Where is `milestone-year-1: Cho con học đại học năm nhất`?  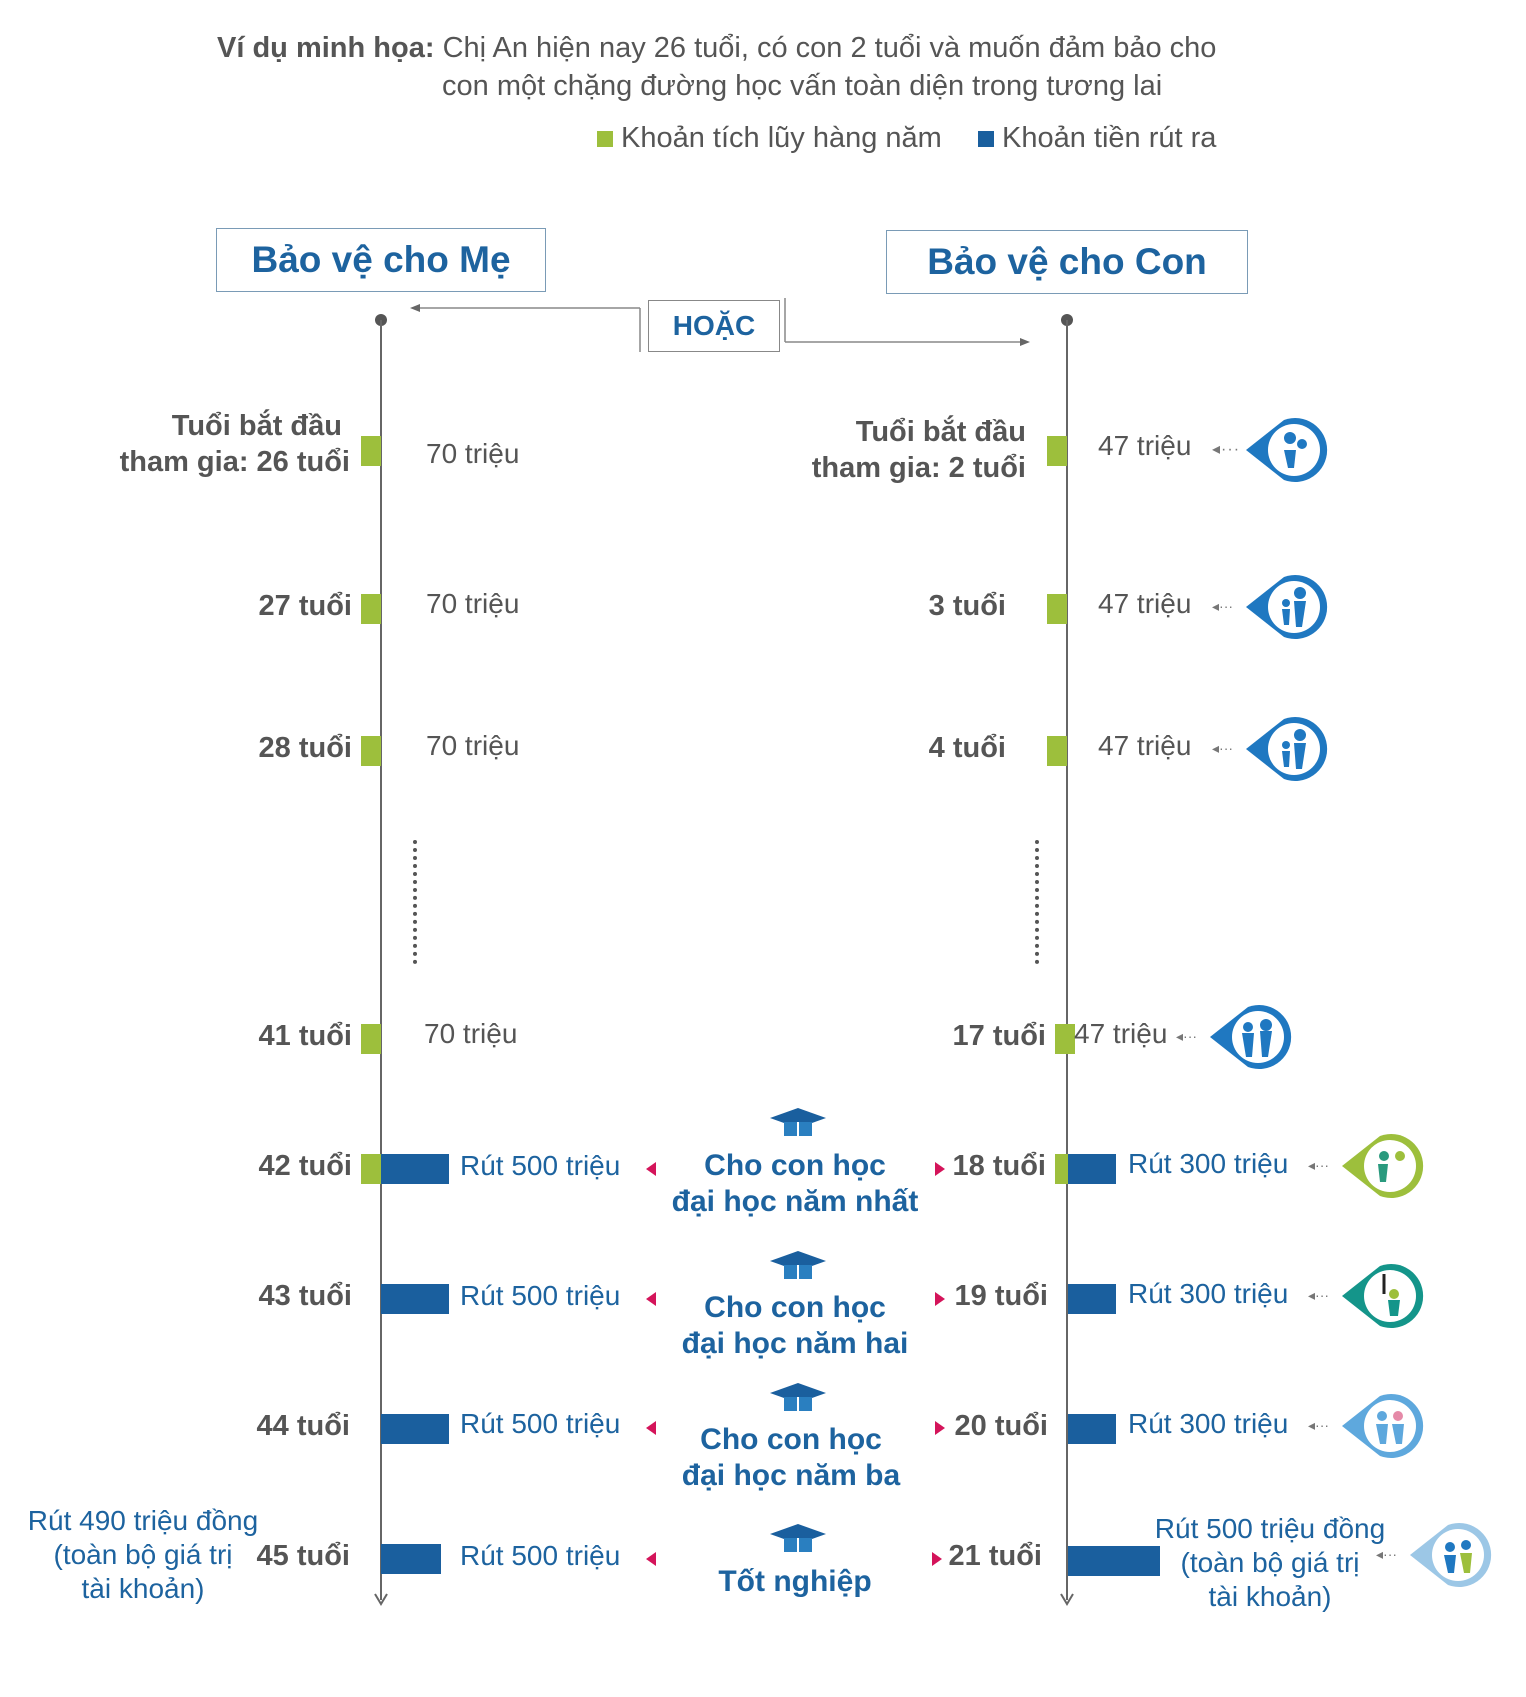
milestone-year-1: Cho con học đại học năm nhất is located at coordinates (795, 1184).